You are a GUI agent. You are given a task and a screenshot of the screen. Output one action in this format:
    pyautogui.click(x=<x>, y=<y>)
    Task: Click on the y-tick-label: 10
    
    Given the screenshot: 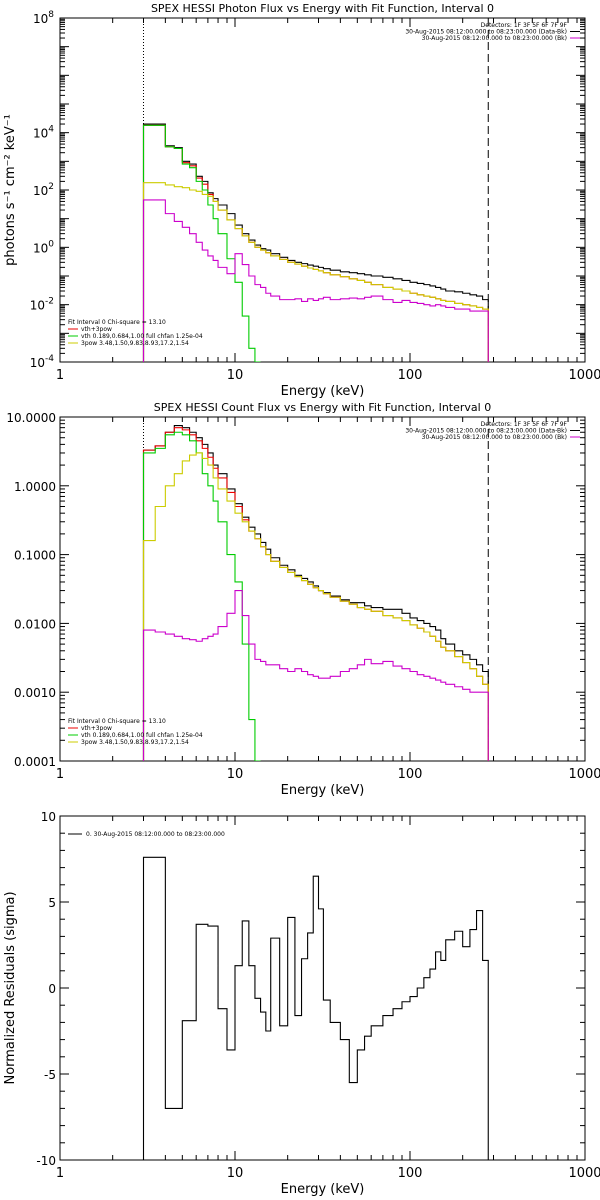 What is the action you would take?
    pyautogui.click(x=48, y=817)
    